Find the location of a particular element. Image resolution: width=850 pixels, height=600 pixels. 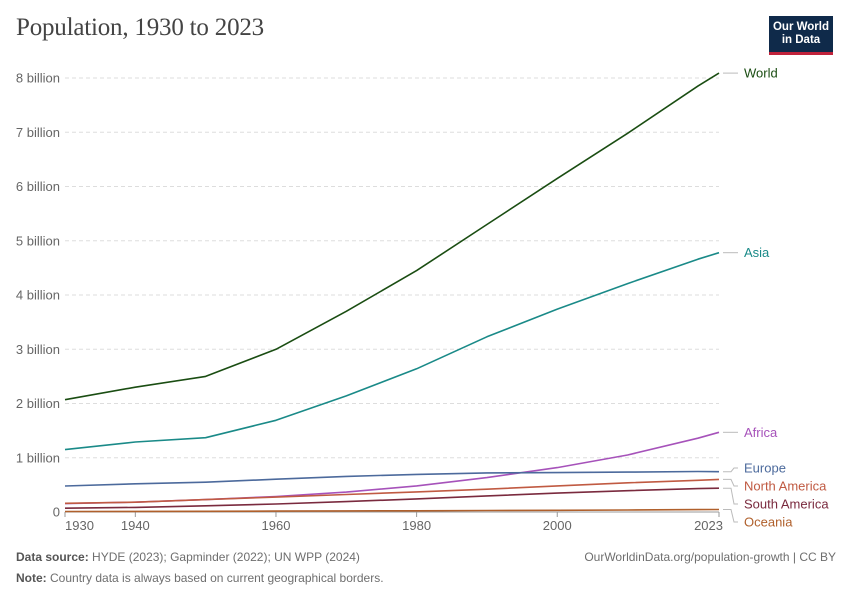

label-connector-europe is located at coordinates (730, 470).